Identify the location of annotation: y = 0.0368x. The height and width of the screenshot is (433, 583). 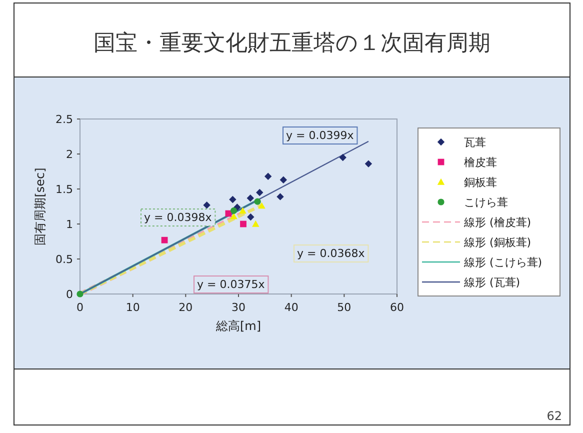
(331, 253).